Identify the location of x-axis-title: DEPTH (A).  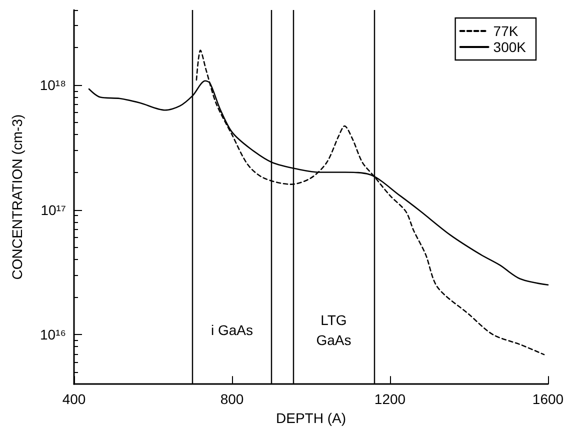
(311, 418).